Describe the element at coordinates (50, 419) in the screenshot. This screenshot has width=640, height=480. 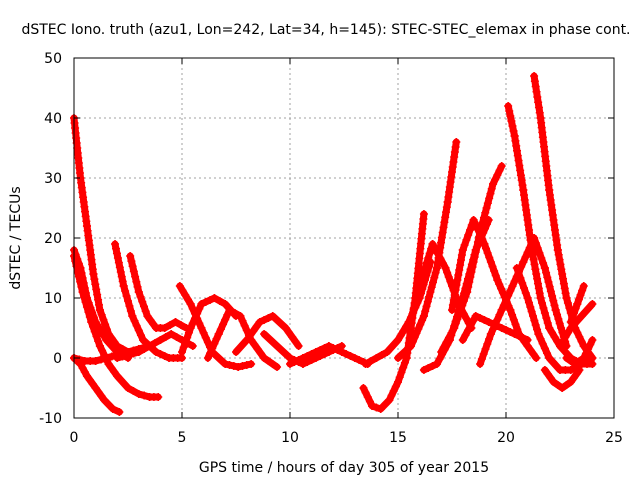
I see `y-tick-label: -10` at that location.